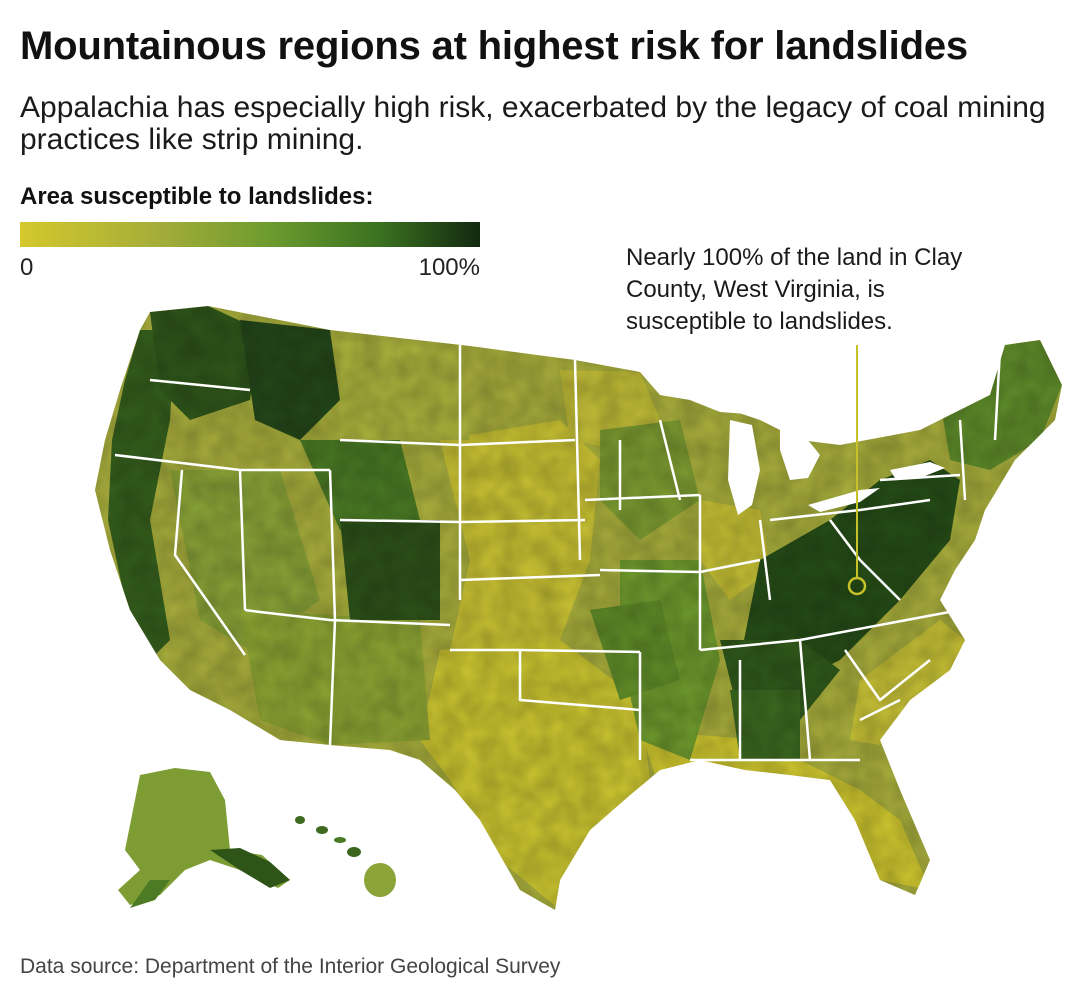 The height and width of the screenshot is (1004, 1080). What do you see at coordinates (380, 880) in the screenshot?
I see `hawaii-big-island` at bounding box center [380, 880].